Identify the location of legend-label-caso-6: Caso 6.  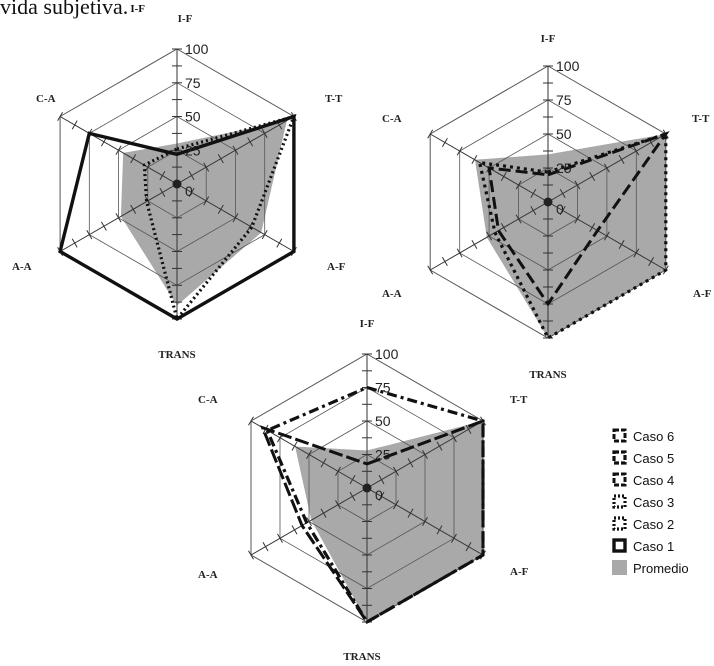
(653, 436).